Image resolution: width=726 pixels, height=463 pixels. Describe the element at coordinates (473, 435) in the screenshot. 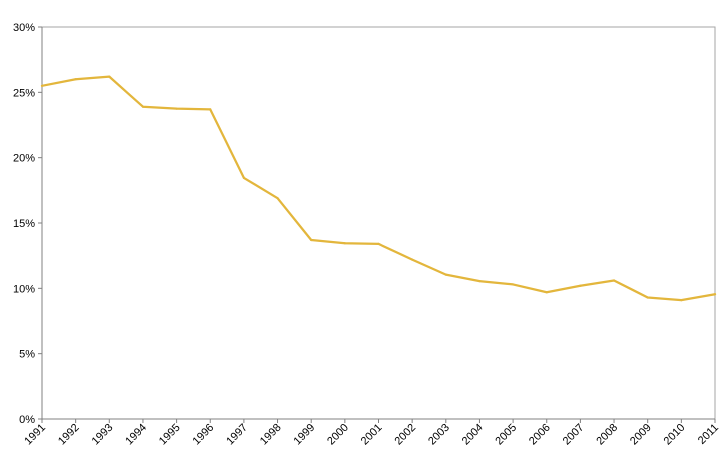

I see `x-tick-label: 2004` at that location.